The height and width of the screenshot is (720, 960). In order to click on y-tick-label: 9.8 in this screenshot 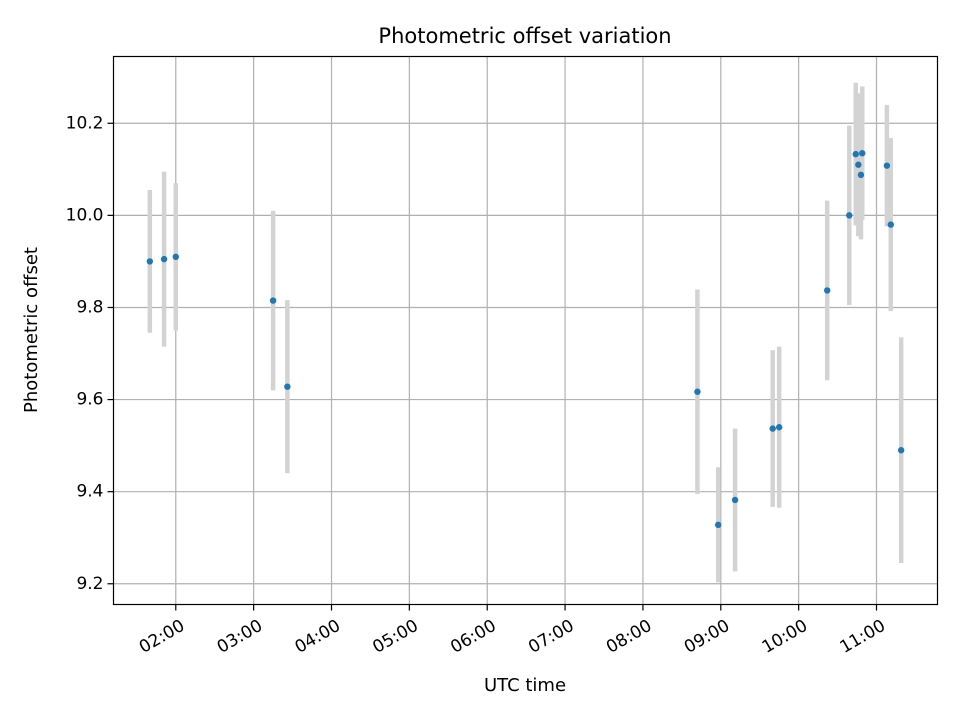, I will do `click(89, 307)`.